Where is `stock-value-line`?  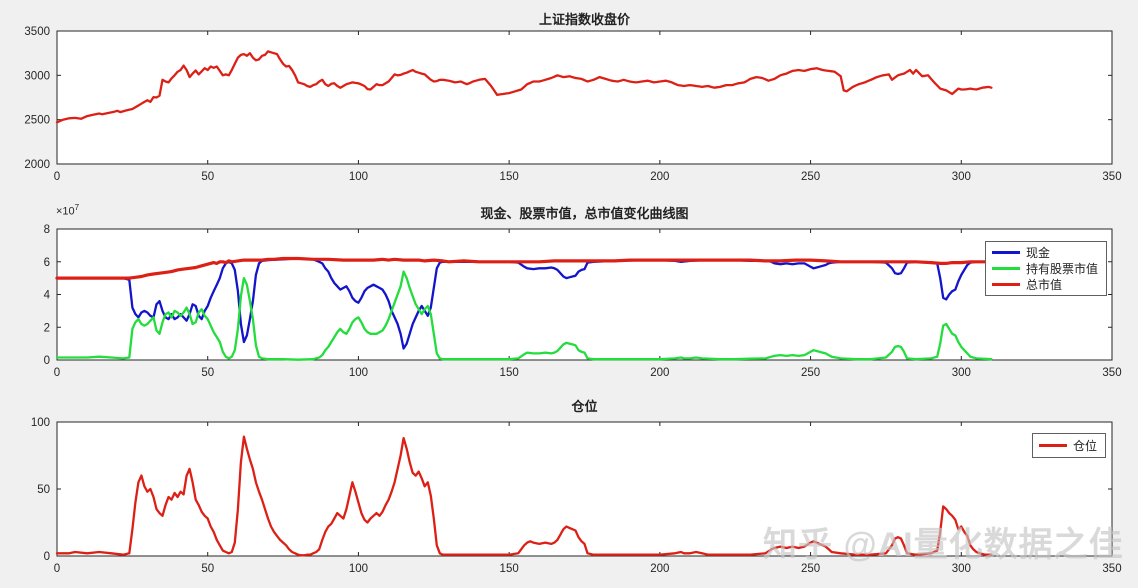 stock-value-line is located at coordinates (524, 315).